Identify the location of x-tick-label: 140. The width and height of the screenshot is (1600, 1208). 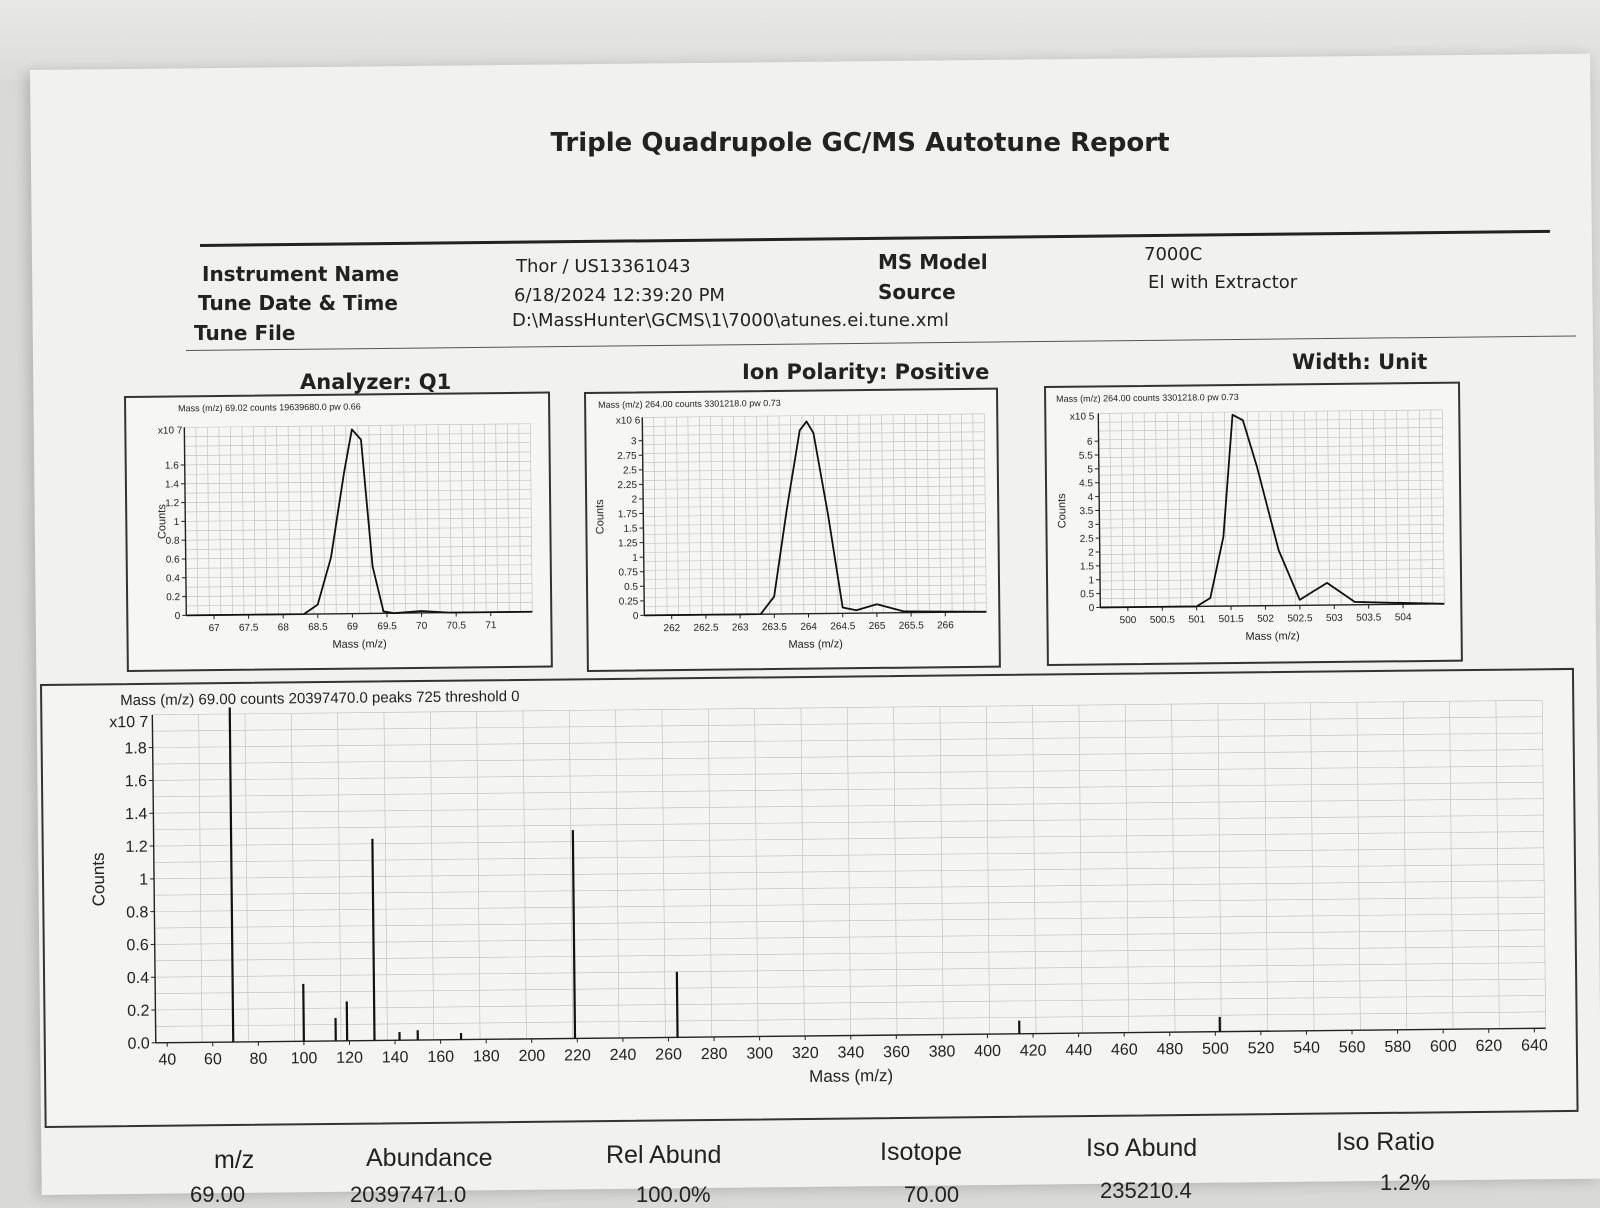
(395, 1057).